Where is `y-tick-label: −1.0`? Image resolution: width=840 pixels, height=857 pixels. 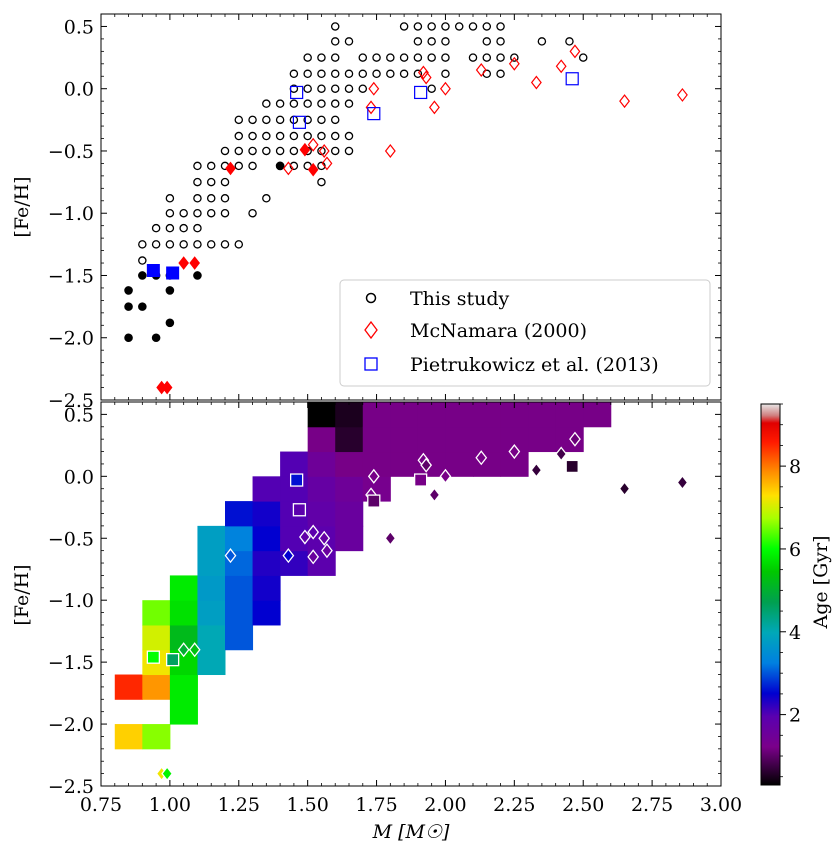
y-tick-label: −1.0 is located at coordinates (71, 214).